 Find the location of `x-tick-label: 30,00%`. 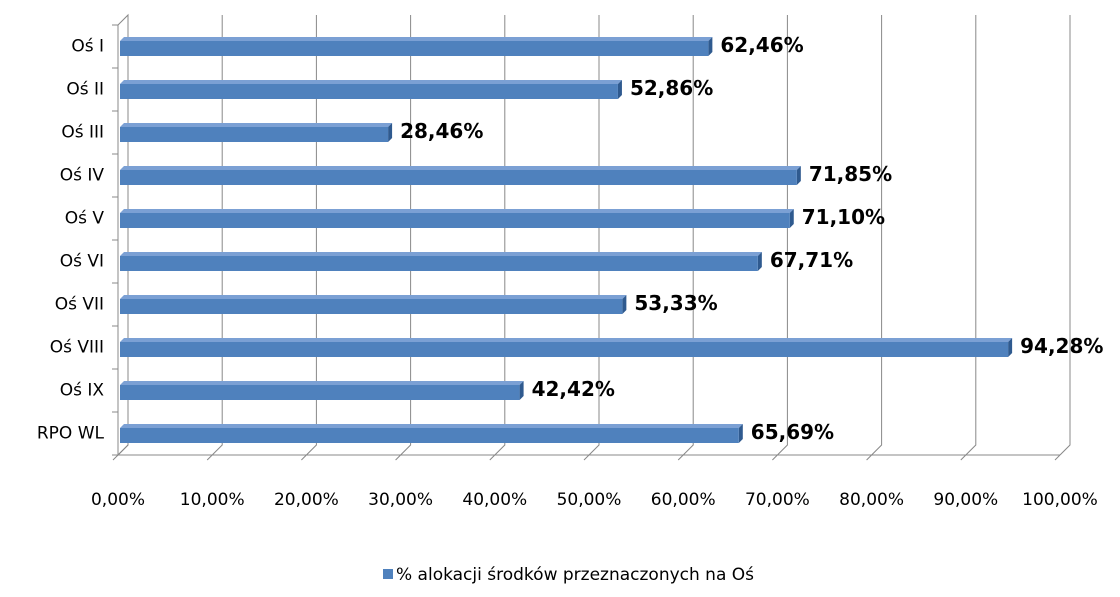

x-tick-label: 30,00% is located at coordinates (400, 500).